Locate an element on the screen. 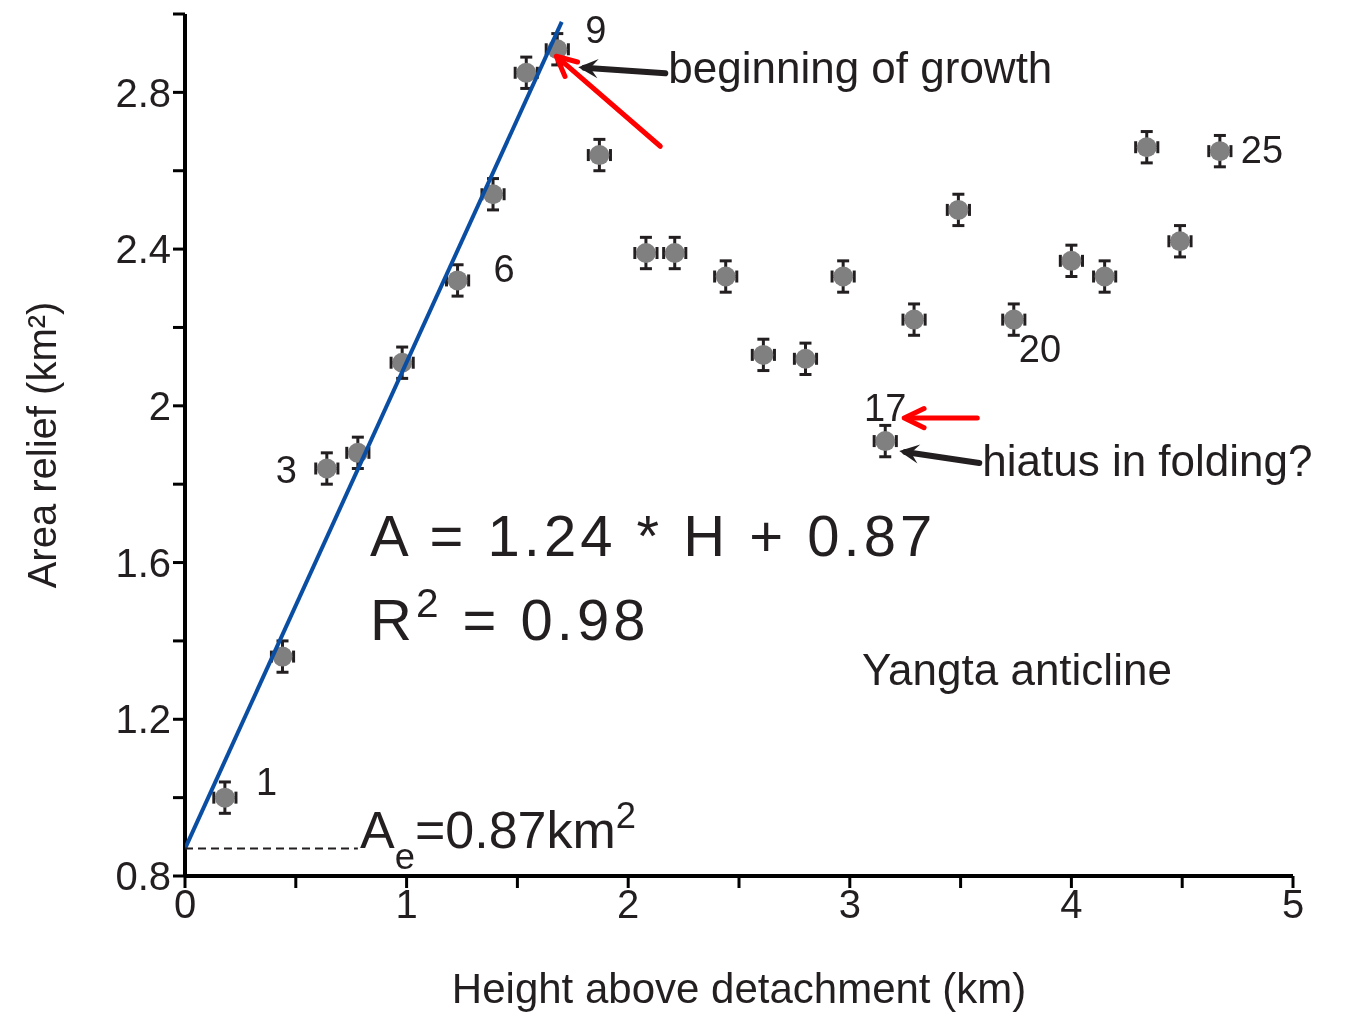 This screenshot has height=1021, width=1351. x-tick-label: 2 is located at coordinates (628, 904).